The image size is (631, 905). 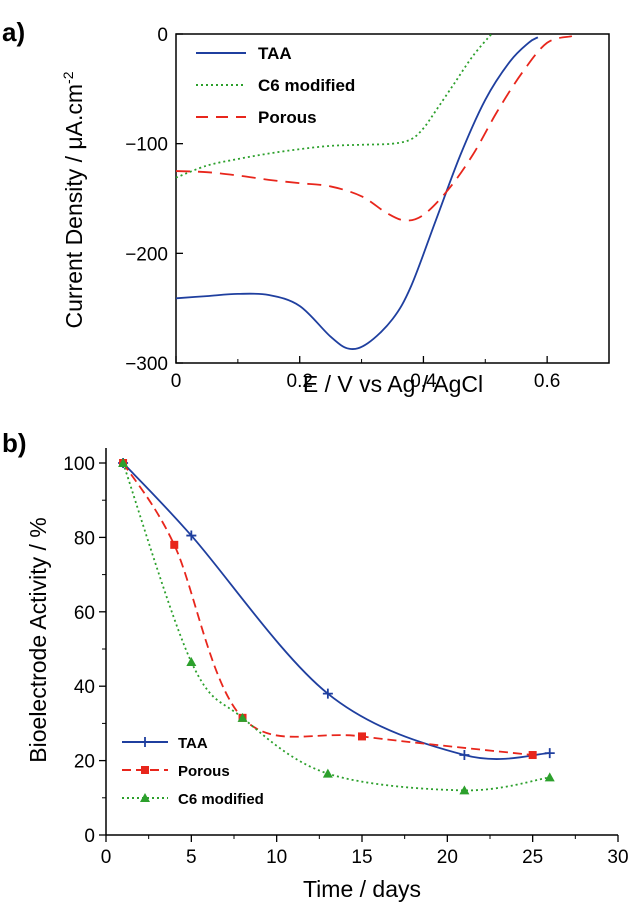 I want to click on panel-a-label: a), so click(x=13, y=32).